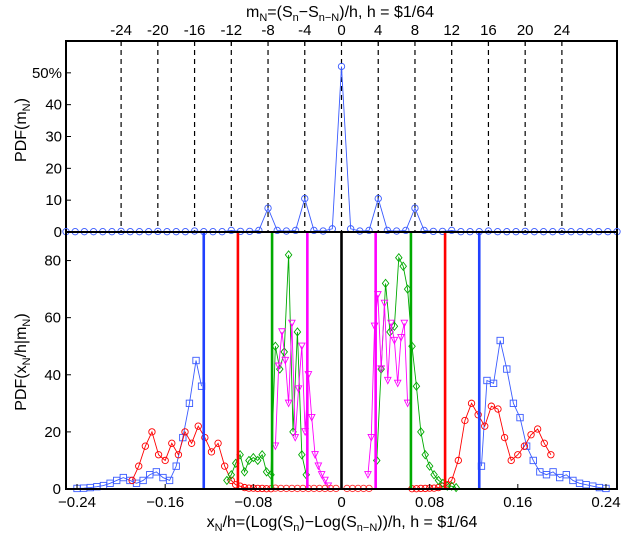 This screenshot has height=540, width=631. I want to click on top-x-tick-label: -24, so click(121, 30).